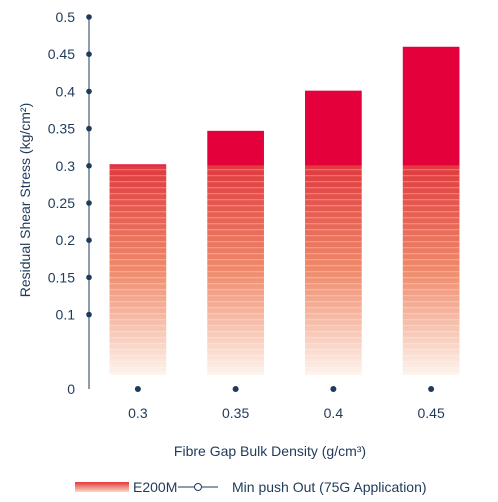 This screenshot has width=498, height=502. Describe the element at coordinates (66, 315) in the screenshot. I see `y-tick-label: 0.1` at that location.